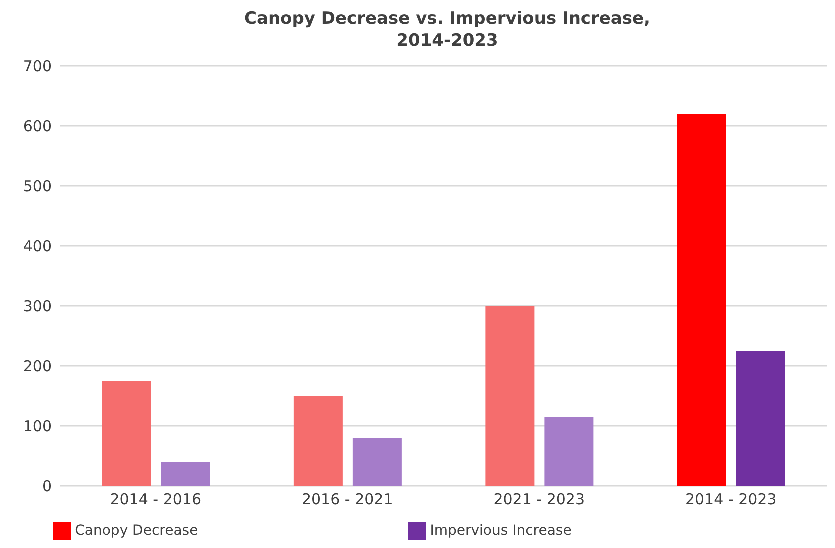 Image resolution: width=835 pixels, height=548 pixels. I want to click on x-tick-label: 2014 - 2023, so click(731, 499).